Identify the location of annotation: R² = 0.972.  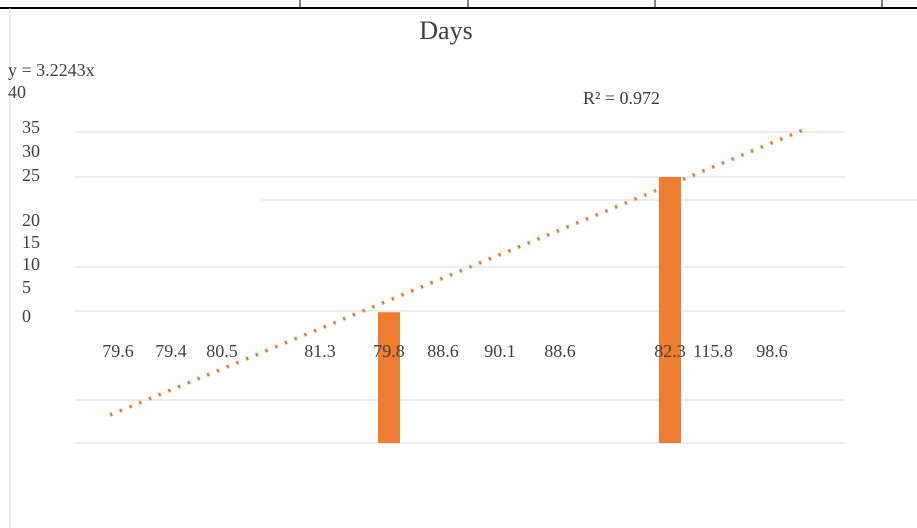
(621, 98).